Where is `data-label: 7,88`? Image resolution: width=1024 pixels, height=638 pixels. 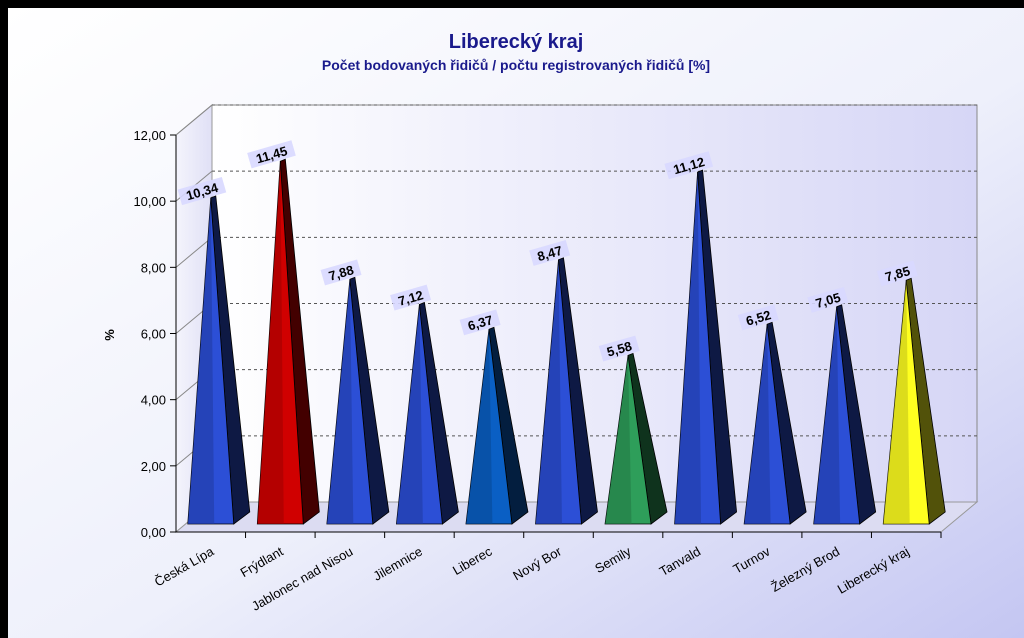
data-label: 7,88 is located at coordinates (341, 272).